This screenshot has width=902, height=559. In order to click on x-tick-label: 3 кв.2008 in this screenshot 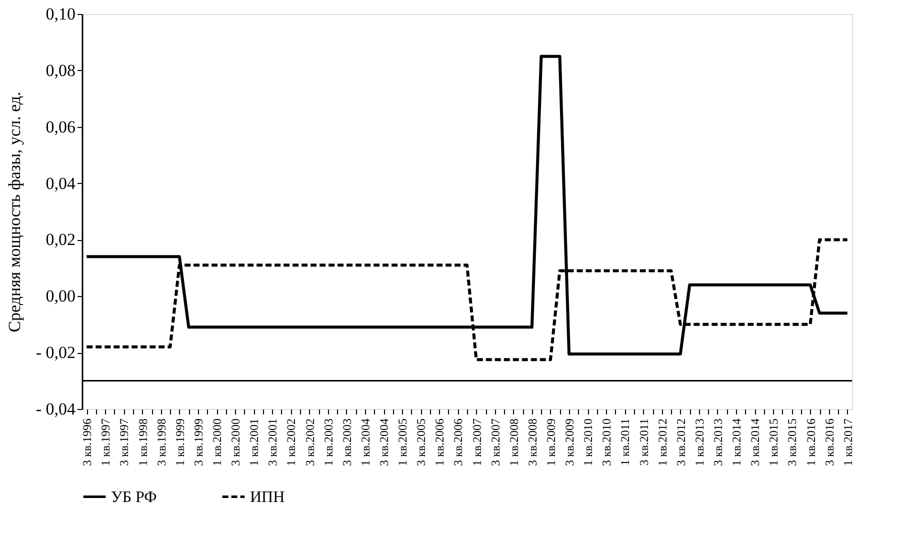, I will do `click(532, 442)`.